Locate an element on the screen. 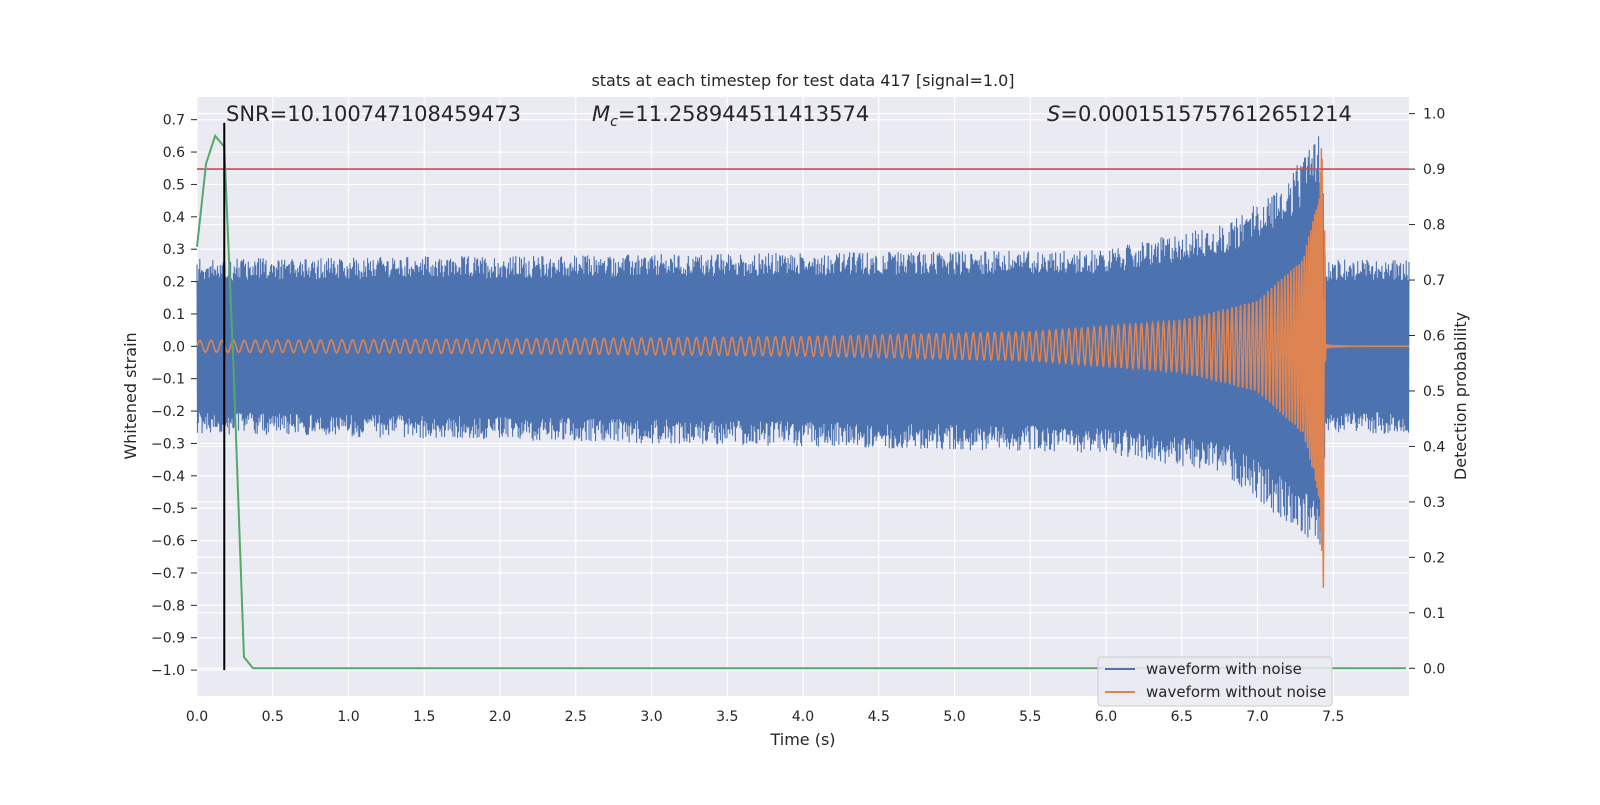 This screenshot has height=805, width=1600. mc-value: =11.258944511413574 is located at coordinates (743, 114).